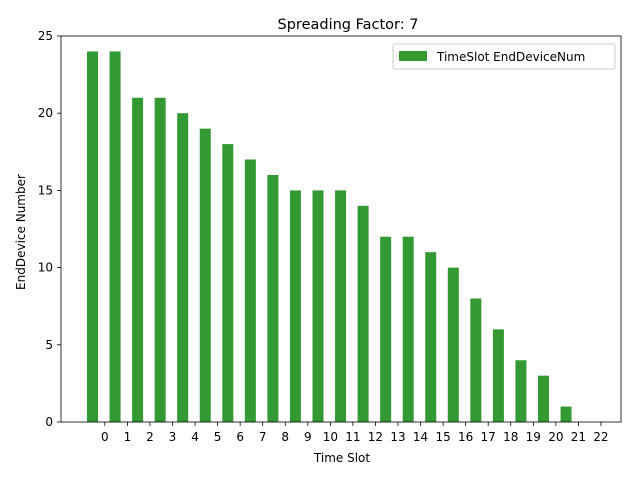 This screenshot has height=480, width=640. What do you see at coordinates (555, 437) in the screenshot?
I see `x-tick-label: 20` at bounding box center [555, 437].